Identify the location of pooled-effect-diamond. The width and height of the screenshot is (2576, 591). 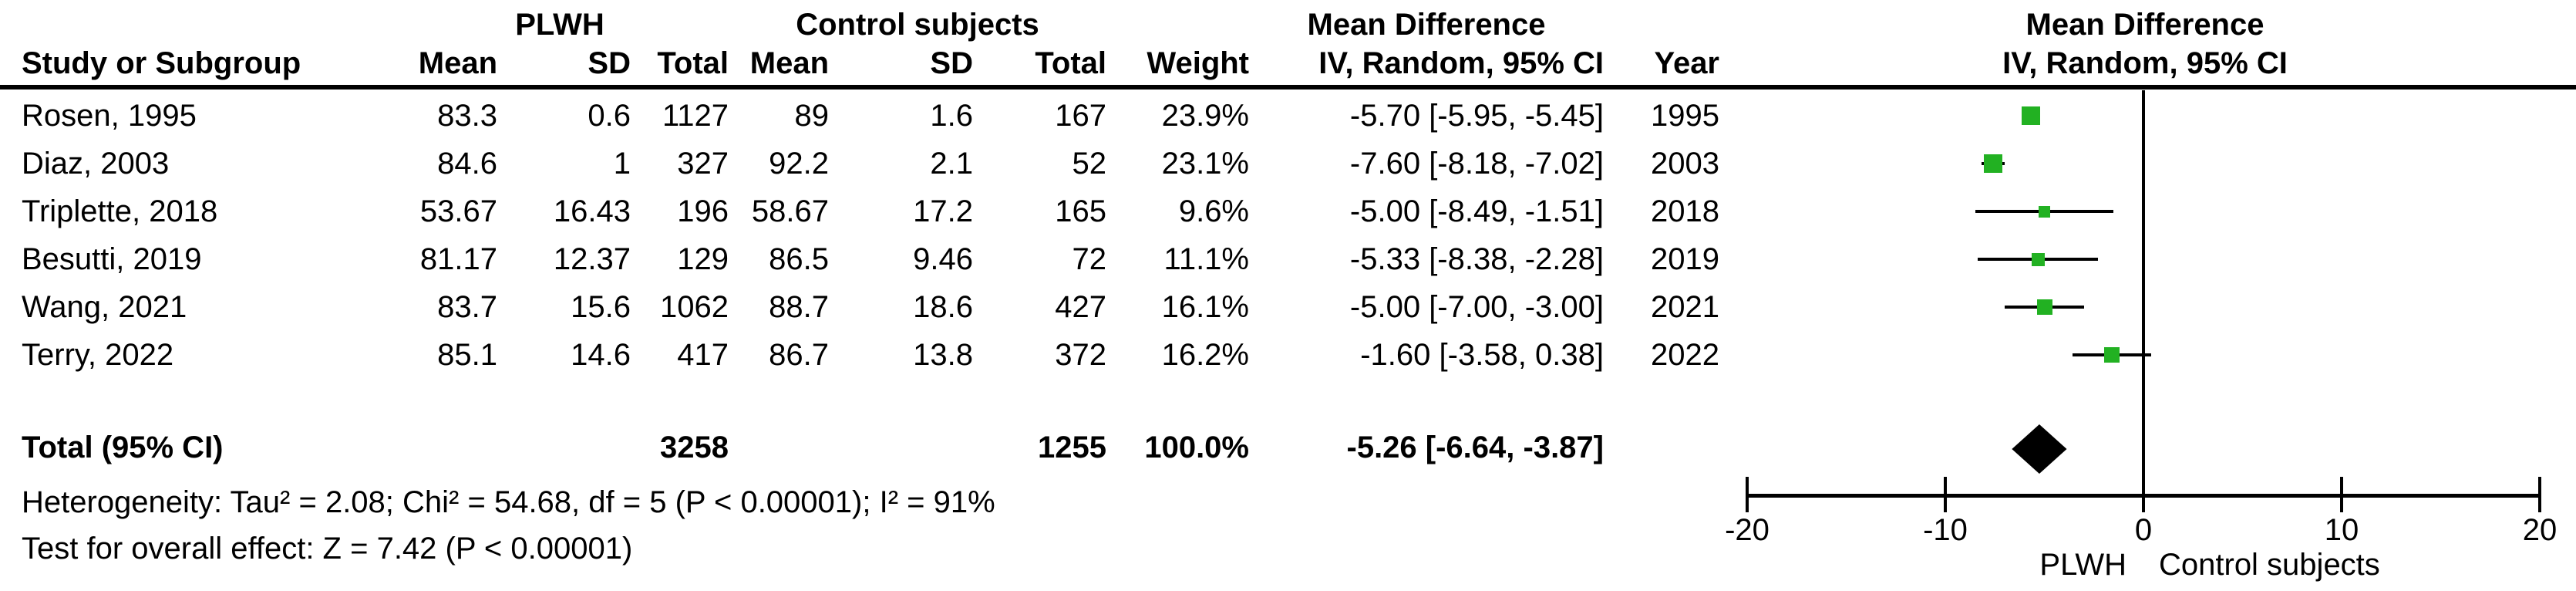
(2040, 449).